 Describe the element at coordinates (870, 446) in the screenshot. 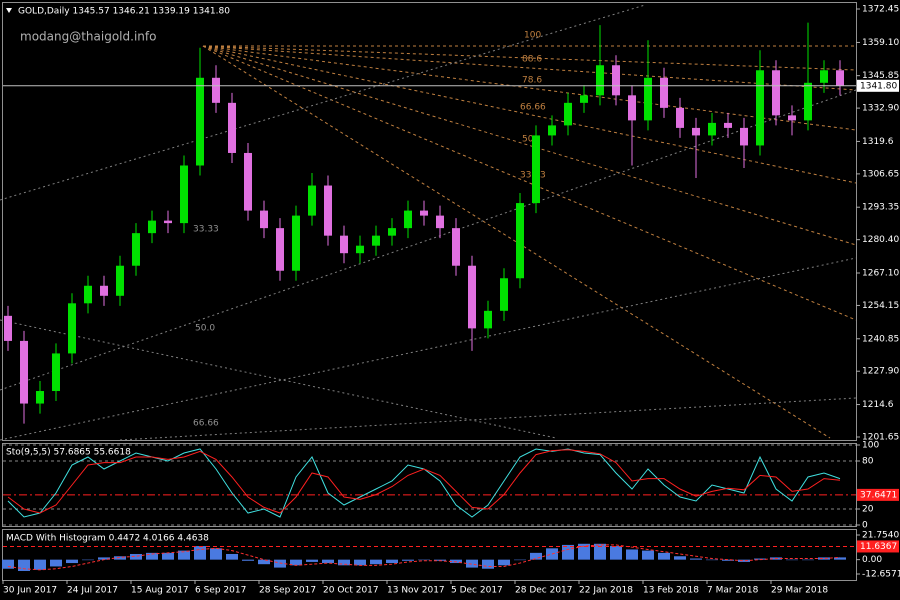

I see `y-tick-label: 100` at that location.